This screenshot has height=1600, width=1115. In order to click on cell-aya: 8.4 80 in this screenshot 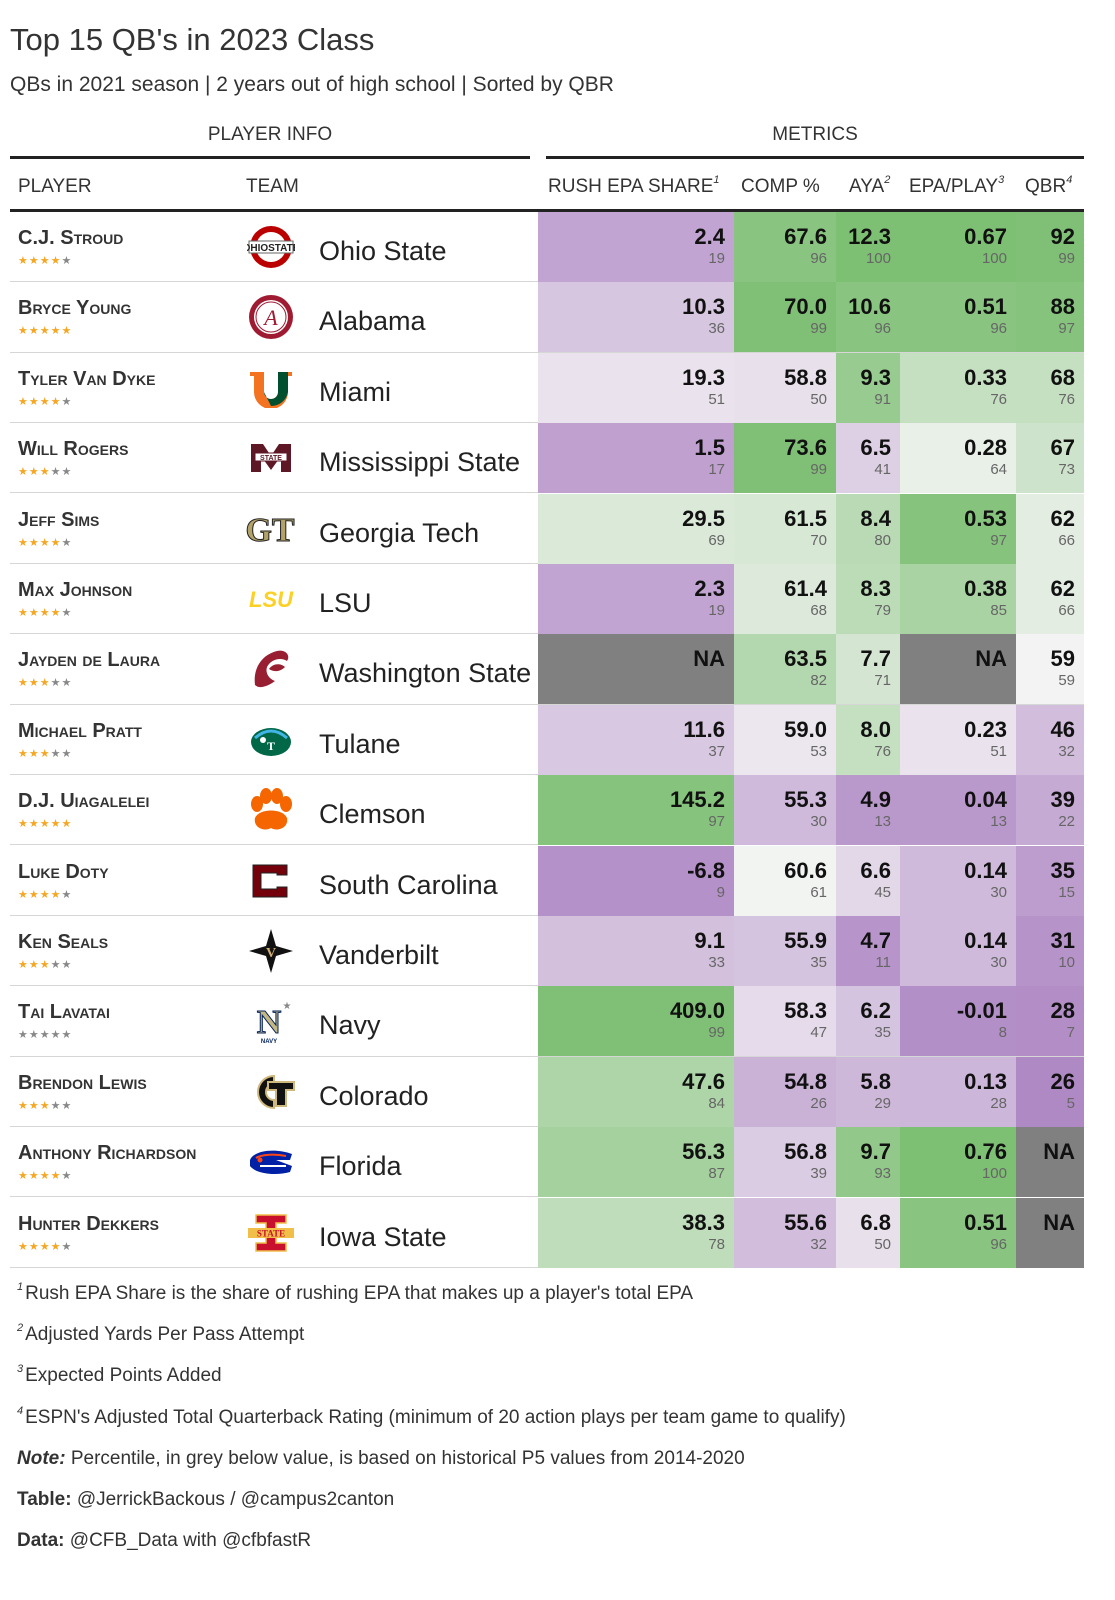, I will do `click(868, 528)`.